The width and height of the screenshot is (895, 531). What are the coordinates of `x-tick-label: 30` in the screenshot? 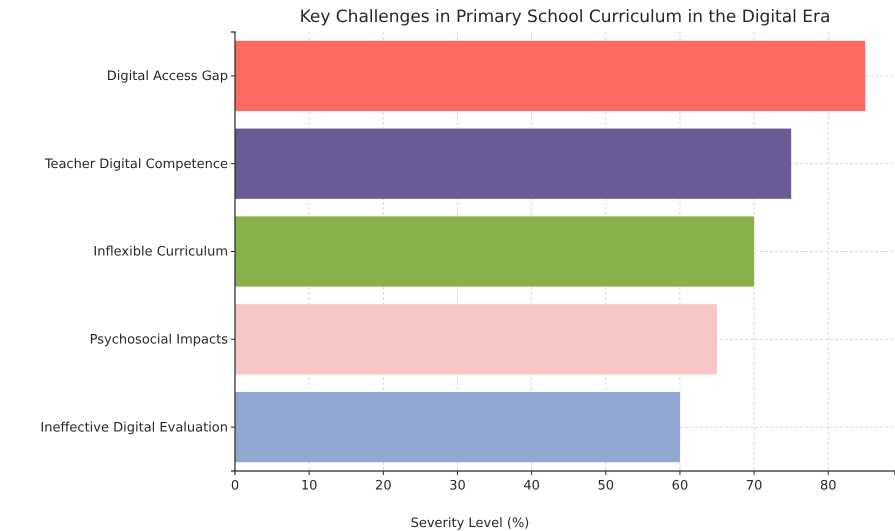 It's located at (457, 486).